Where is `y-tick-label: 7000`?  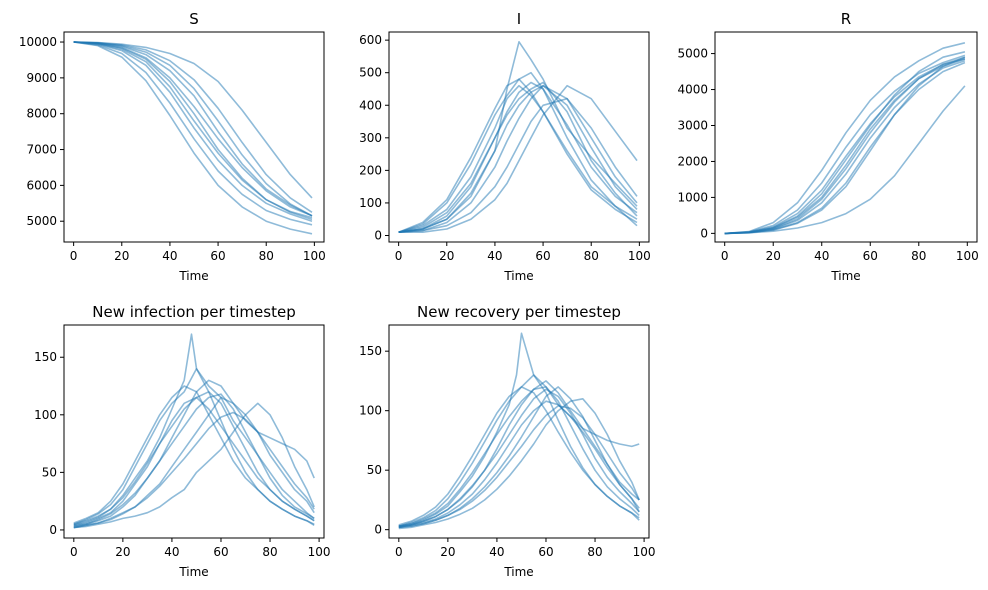
y-tick-label: 7000 is located at coordinates (41, 150).